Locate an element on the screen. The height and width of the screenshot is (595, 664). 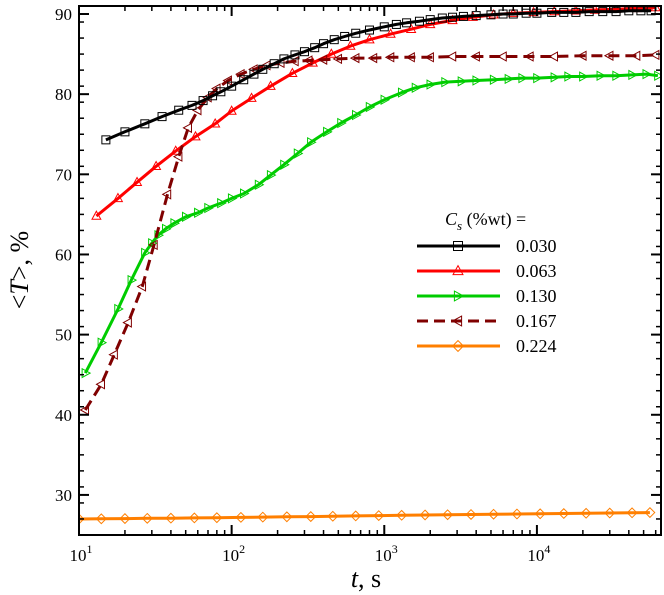
legend-entry-0.130: 0.130 is located at coordinates (487, 296).